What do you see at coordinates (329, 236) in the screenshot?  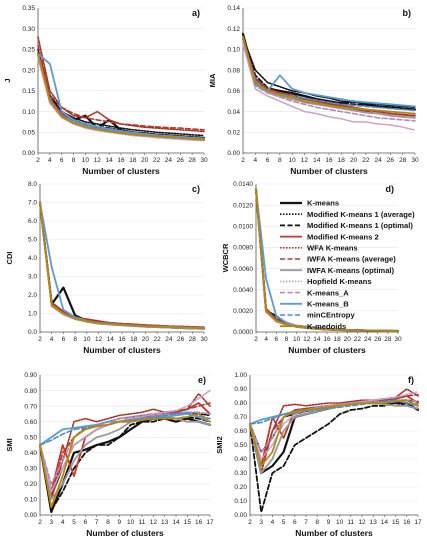 I see `legend-entry: Modified K-means 2` at bounding box center [329, 236].